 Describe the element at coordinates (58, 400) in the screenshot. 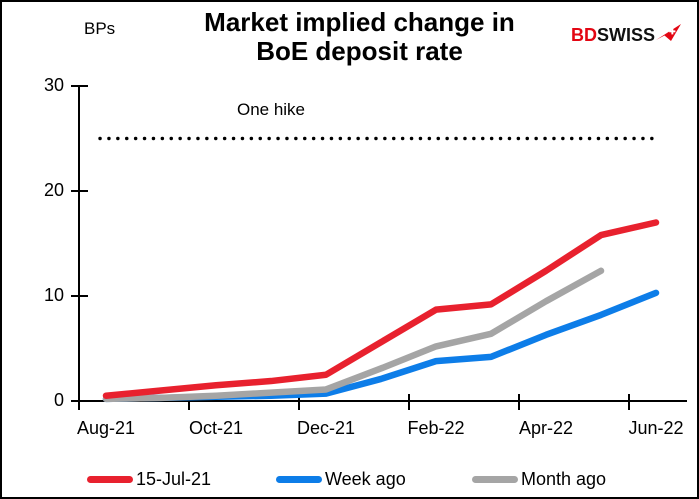

I see `y-tick-label-0: 0` at that location.